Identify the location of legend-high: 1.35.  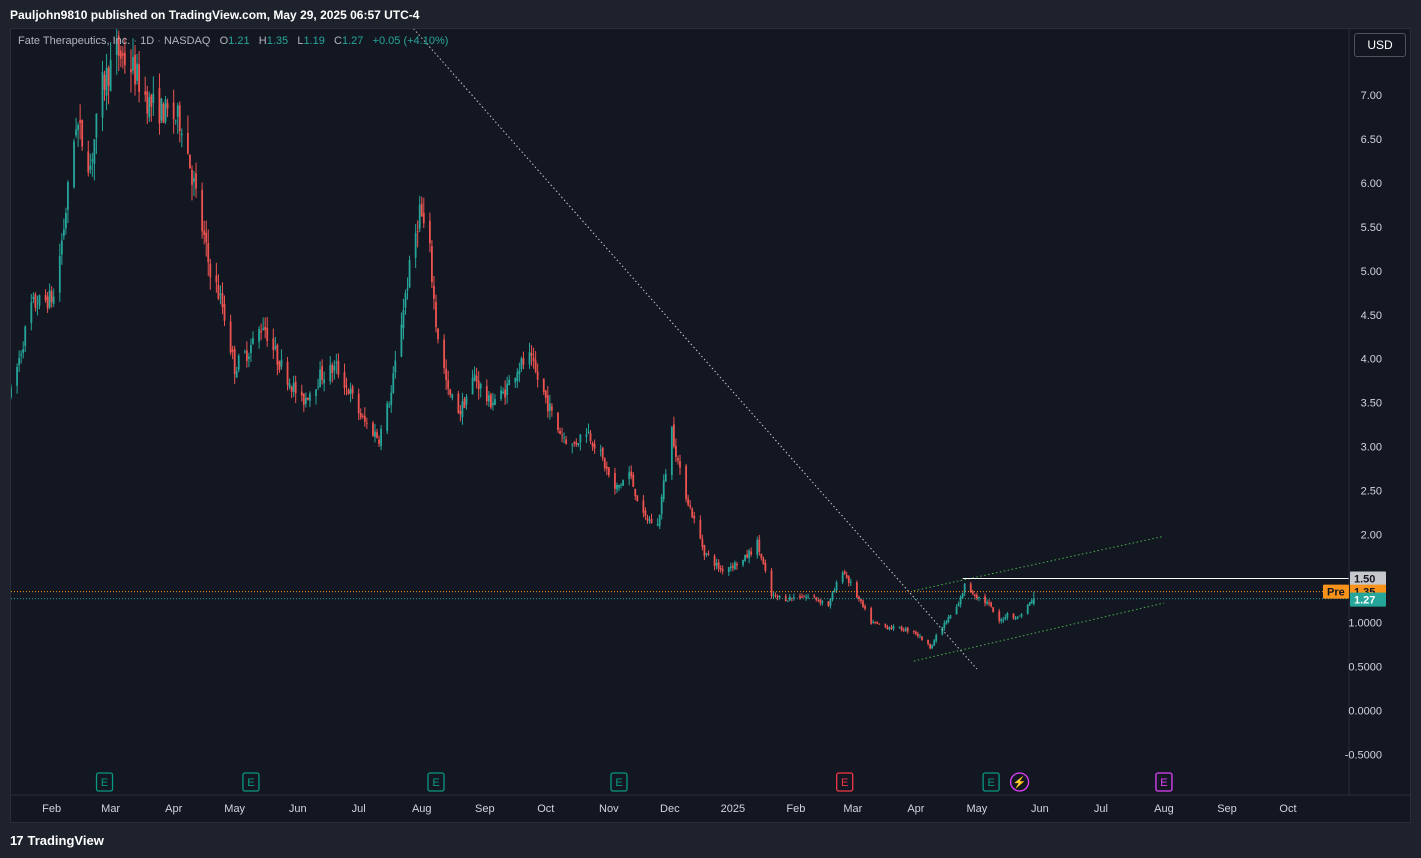
(277, 41).